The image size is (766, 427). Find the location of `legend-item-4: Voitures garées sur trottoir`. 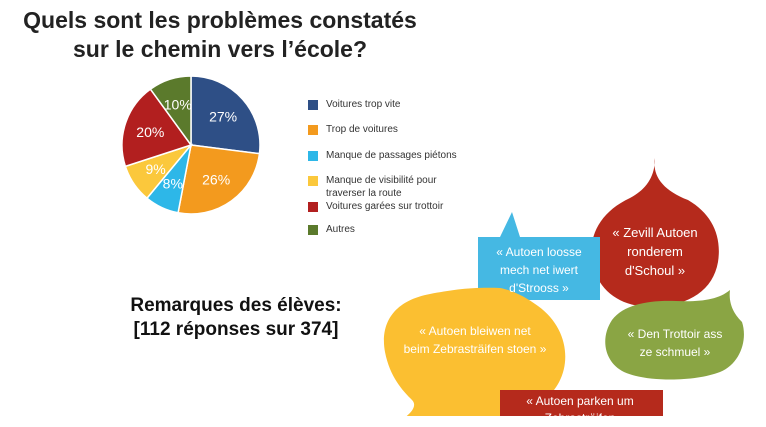

legend-item-4: Voitures garées sur trottoir is located at coordinates (392, 206).